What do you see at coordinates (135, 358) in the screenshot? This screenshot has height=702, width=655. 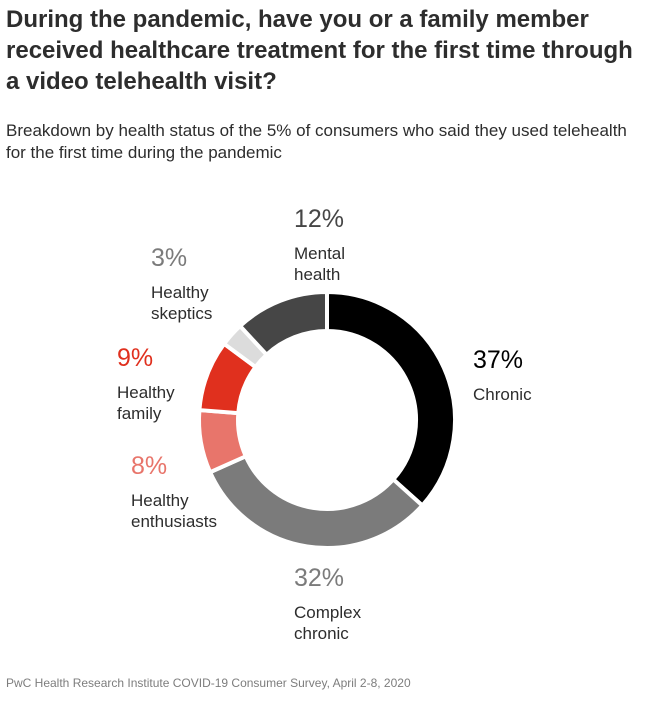 I see `slice-pct-healthy-family: 9%` at bounding box center [135, 358].